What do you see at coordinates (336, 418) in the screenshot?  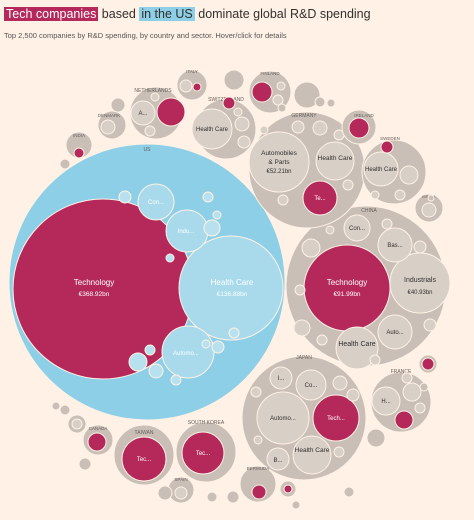 I see `sector-bubble-japan-technology` at bounding box center [336, 418].